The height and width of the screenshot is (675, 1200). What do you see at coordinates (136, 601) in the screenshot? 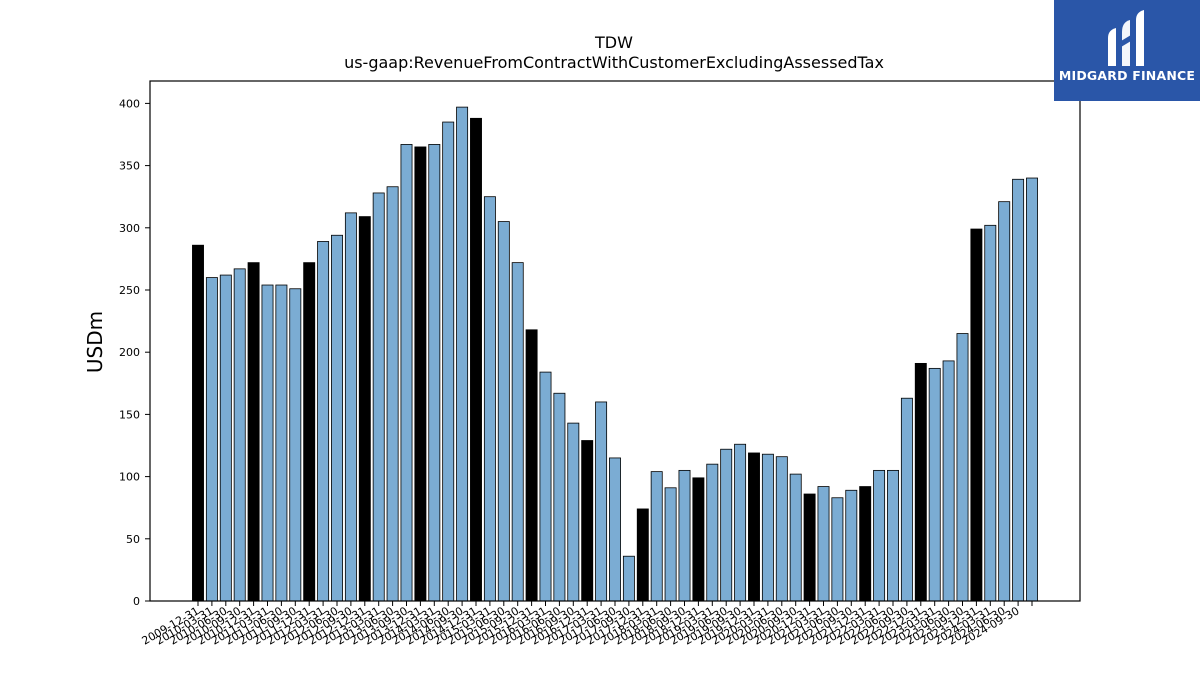
I see `y-tick-label: 0` at bounding box center [136, 601].